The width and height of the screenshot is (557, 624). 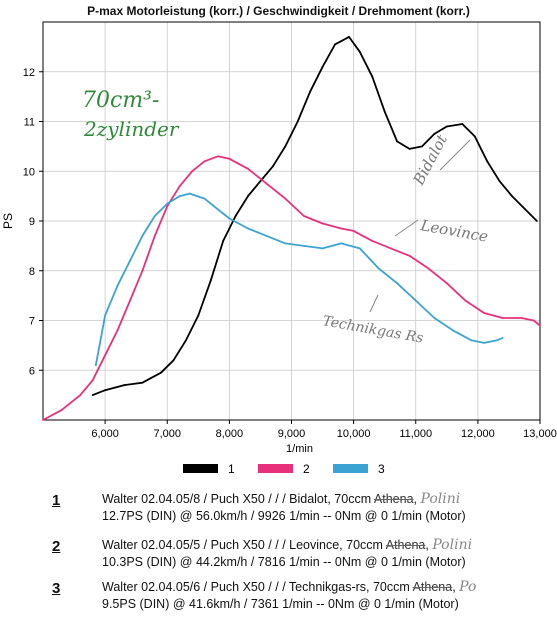 What do you see at coordinates (56, 588) in the screenshot?
I see `entry-number: 3` at bounding box center [56, 588].